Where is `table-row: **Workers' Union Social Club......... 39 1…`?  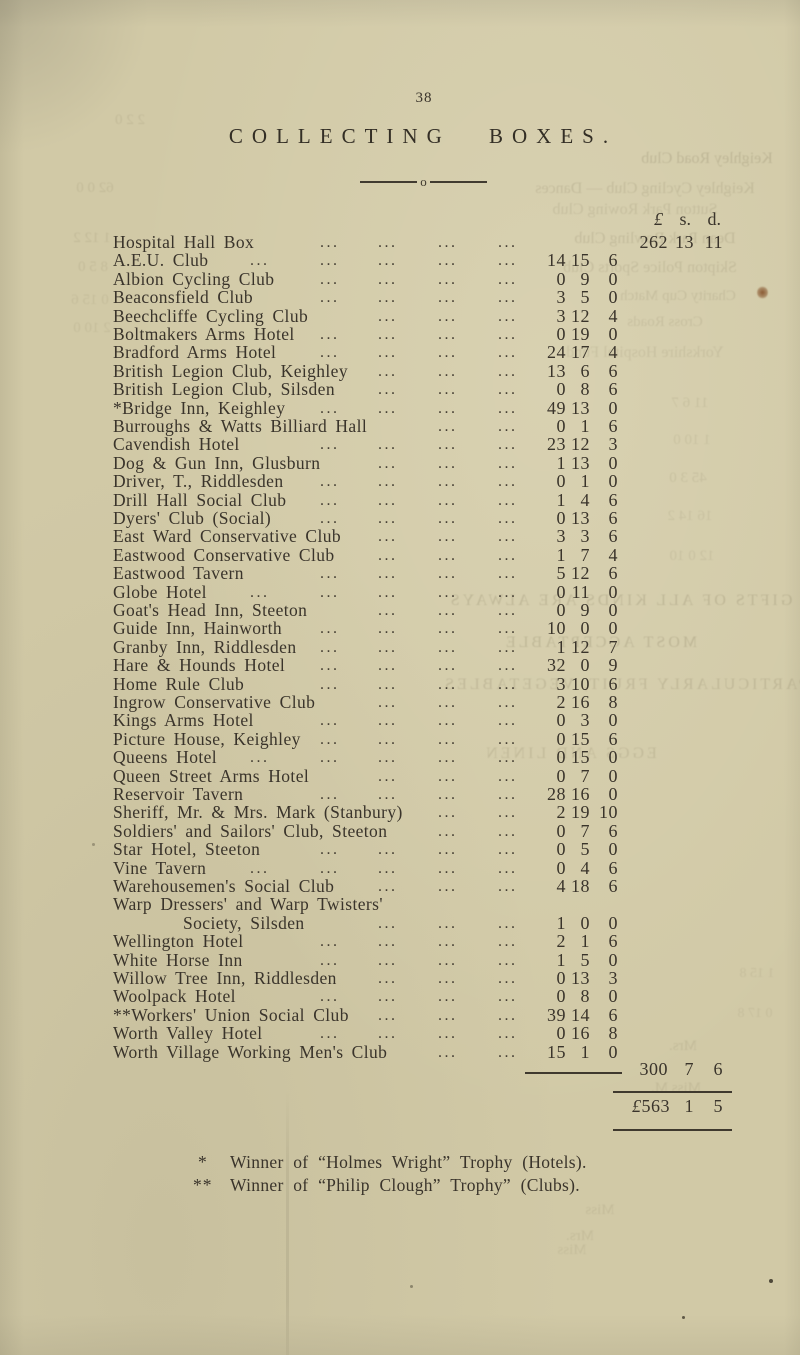
table-row: **Workers' Union Social Club......... 39 1… is located at coordinates (400, 1014).